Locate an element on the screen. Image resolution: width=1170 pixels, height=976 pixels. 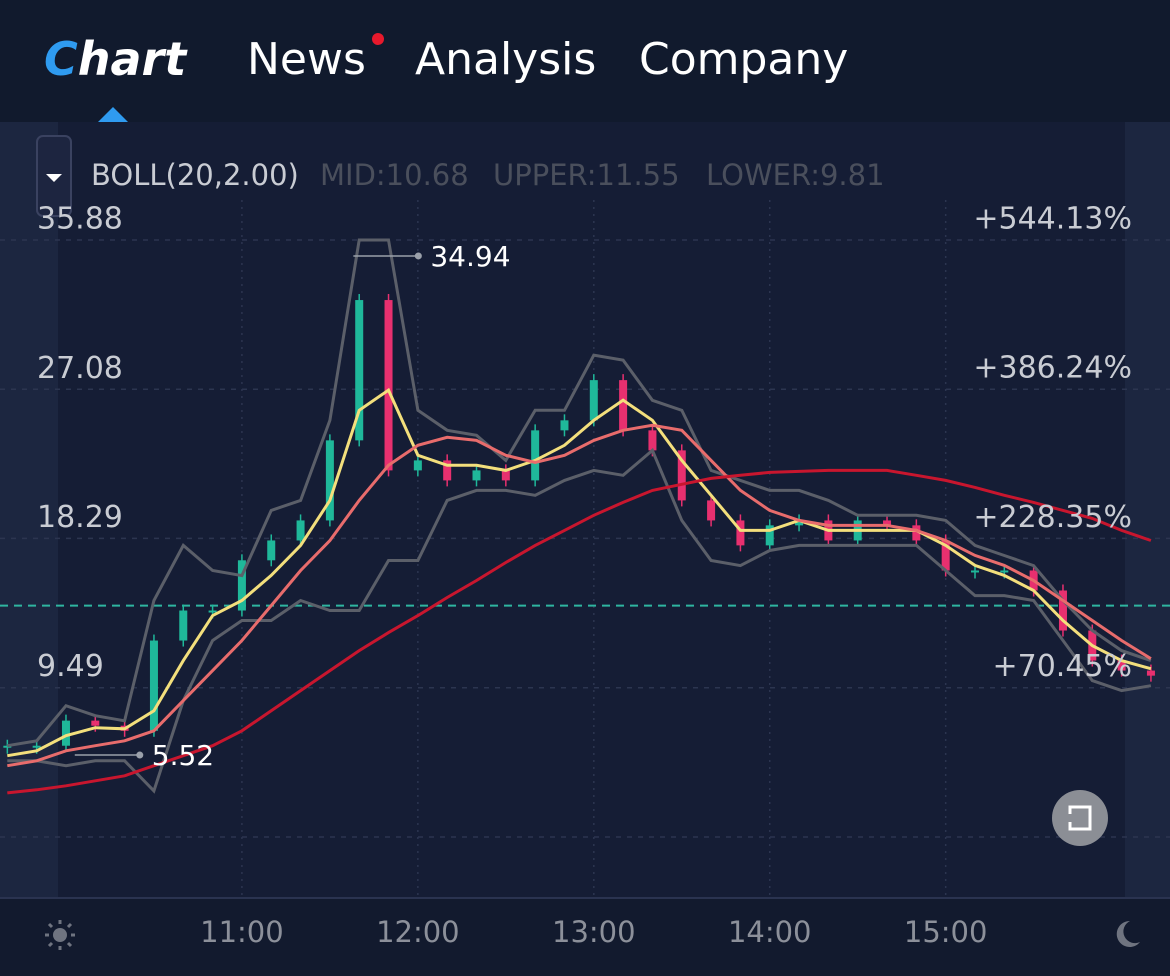
indicator-lower: LOWER:9.81 is located at coordinates (795, 175).